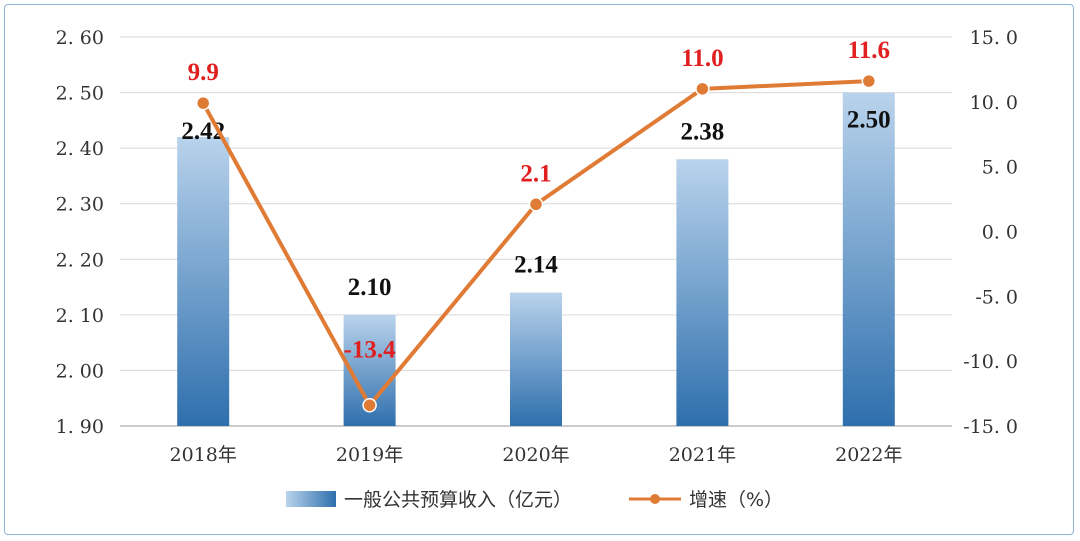 The height and width of the screenshot is (541, 1080). Describe the element at coordinates (369, 455) in the screenshot. I see `category-label: 2019年` at that location.